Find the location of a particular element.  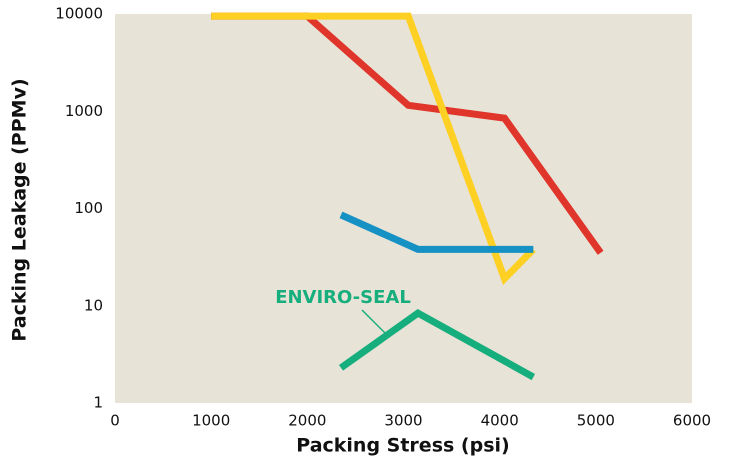

x-tick-label: 5000 is located at coordinates (596, 421).